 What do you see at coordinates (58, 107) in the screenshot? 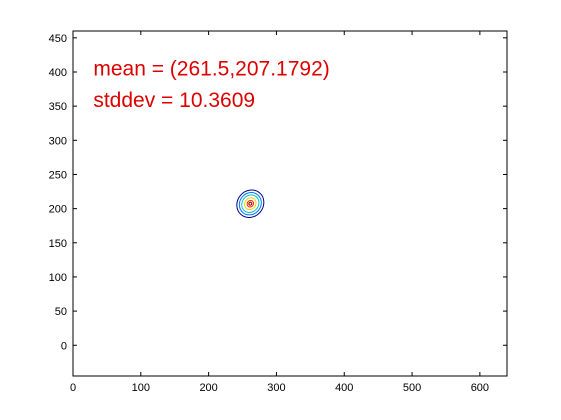
I see `y-tick-label: 350` at bounding box center [58, 107].